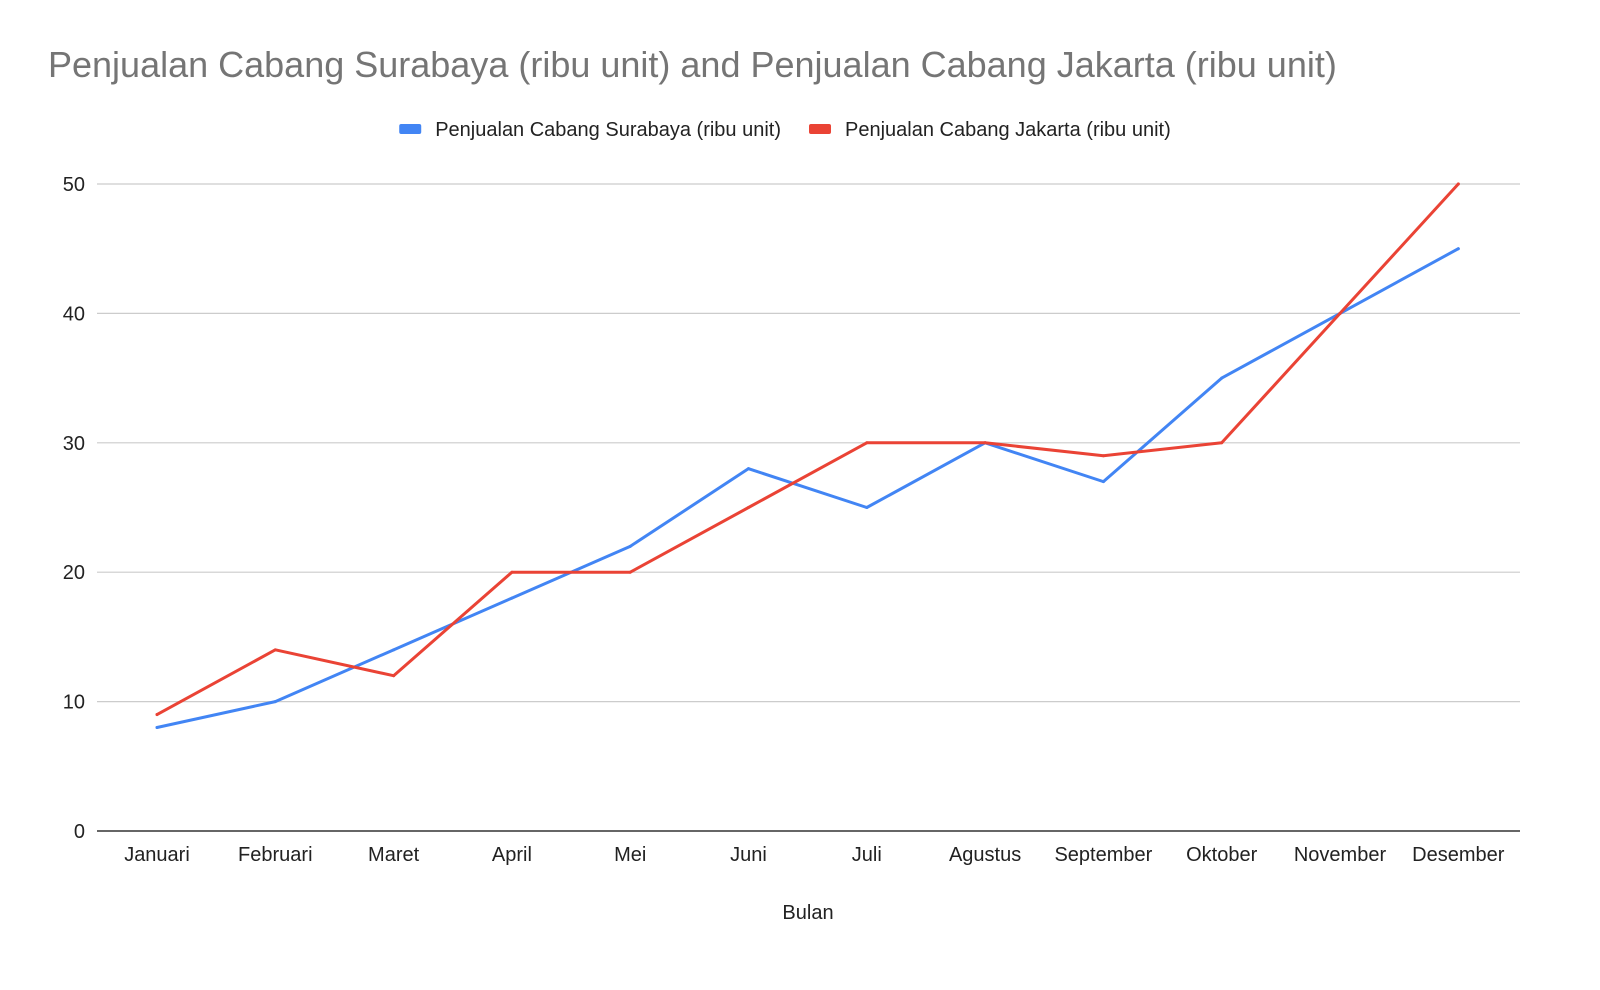  What do you see at coordinates (74, 185) in the screenshot?
I see `y-tick-label: 50` at bounding box center [74, 185].